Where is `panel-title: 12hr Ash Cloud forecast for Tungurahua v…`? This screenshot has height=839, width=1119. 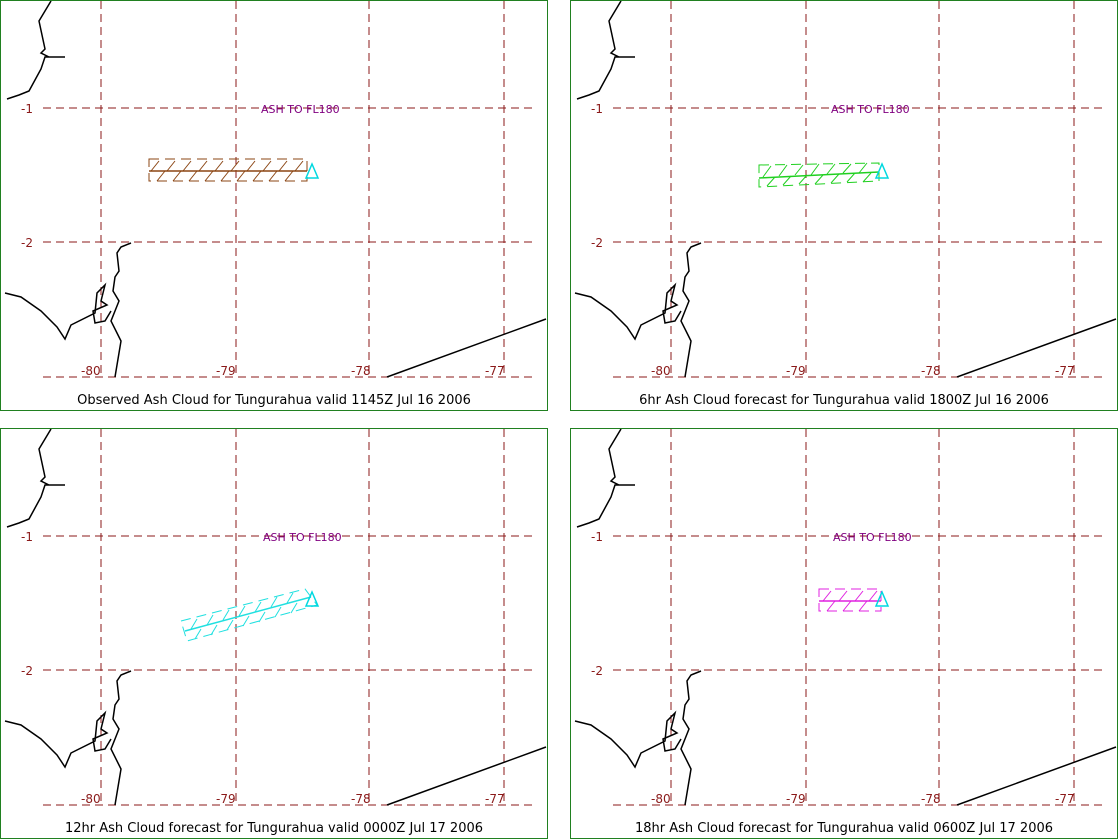
panel-title: 12hr Ash Cloud forecast for Tungurahua v… is located at coordinates (274, 828).